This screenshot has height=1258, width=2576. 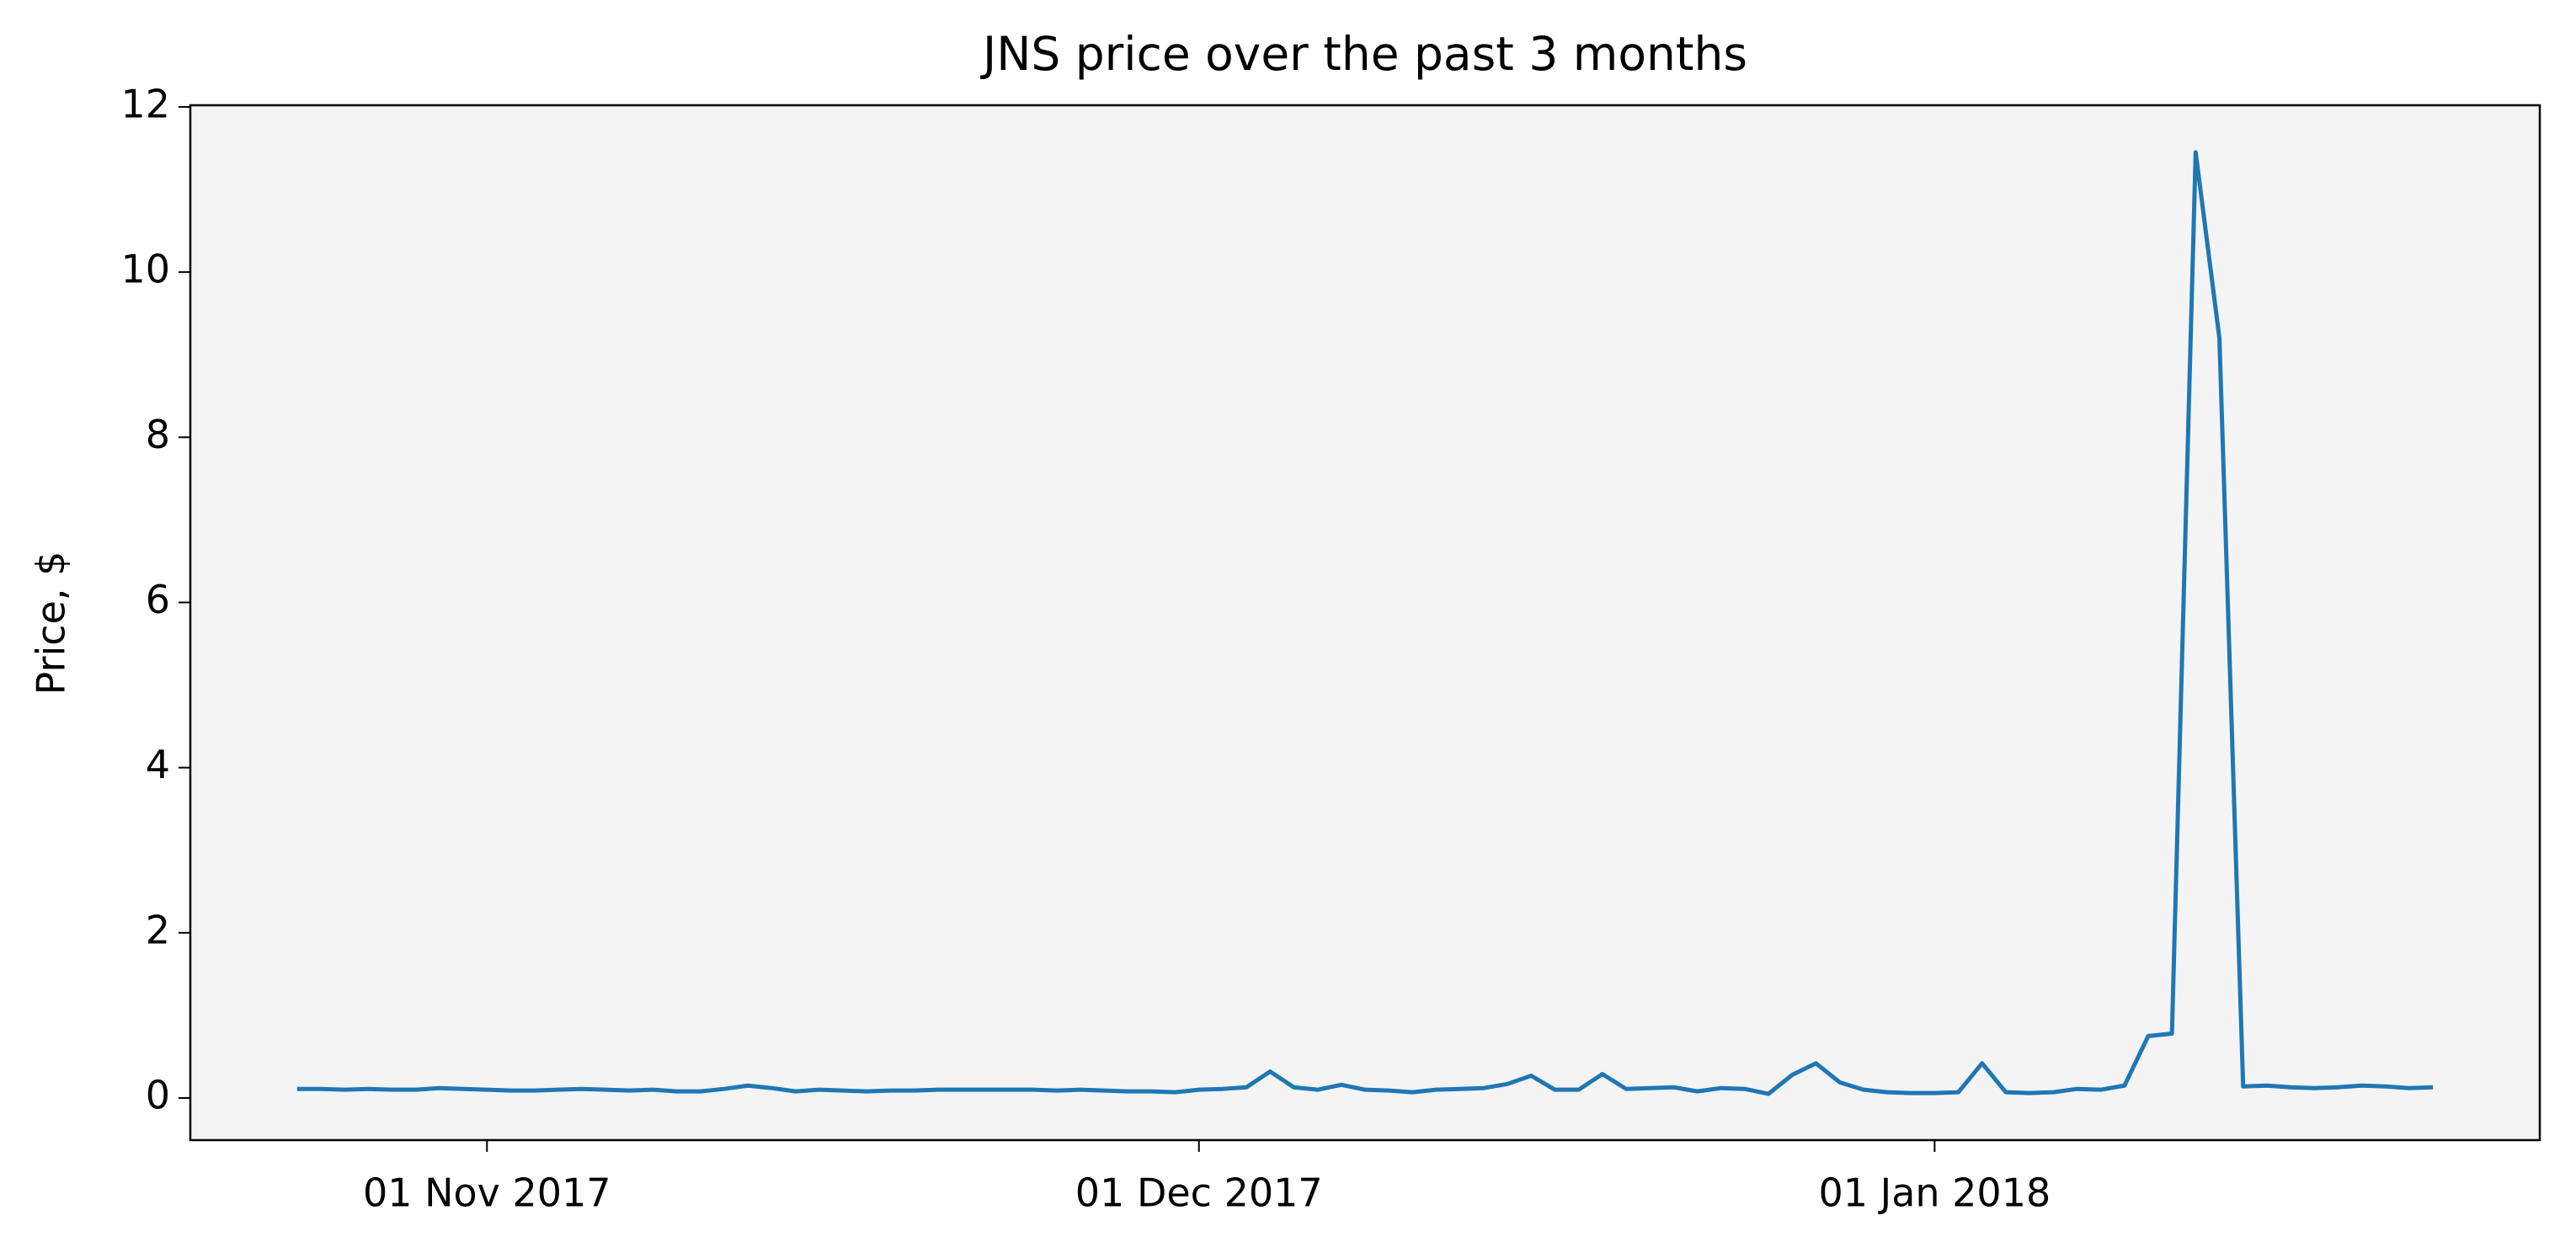 I want to click on y-tick-label: 10, so click(x=145, y=269).